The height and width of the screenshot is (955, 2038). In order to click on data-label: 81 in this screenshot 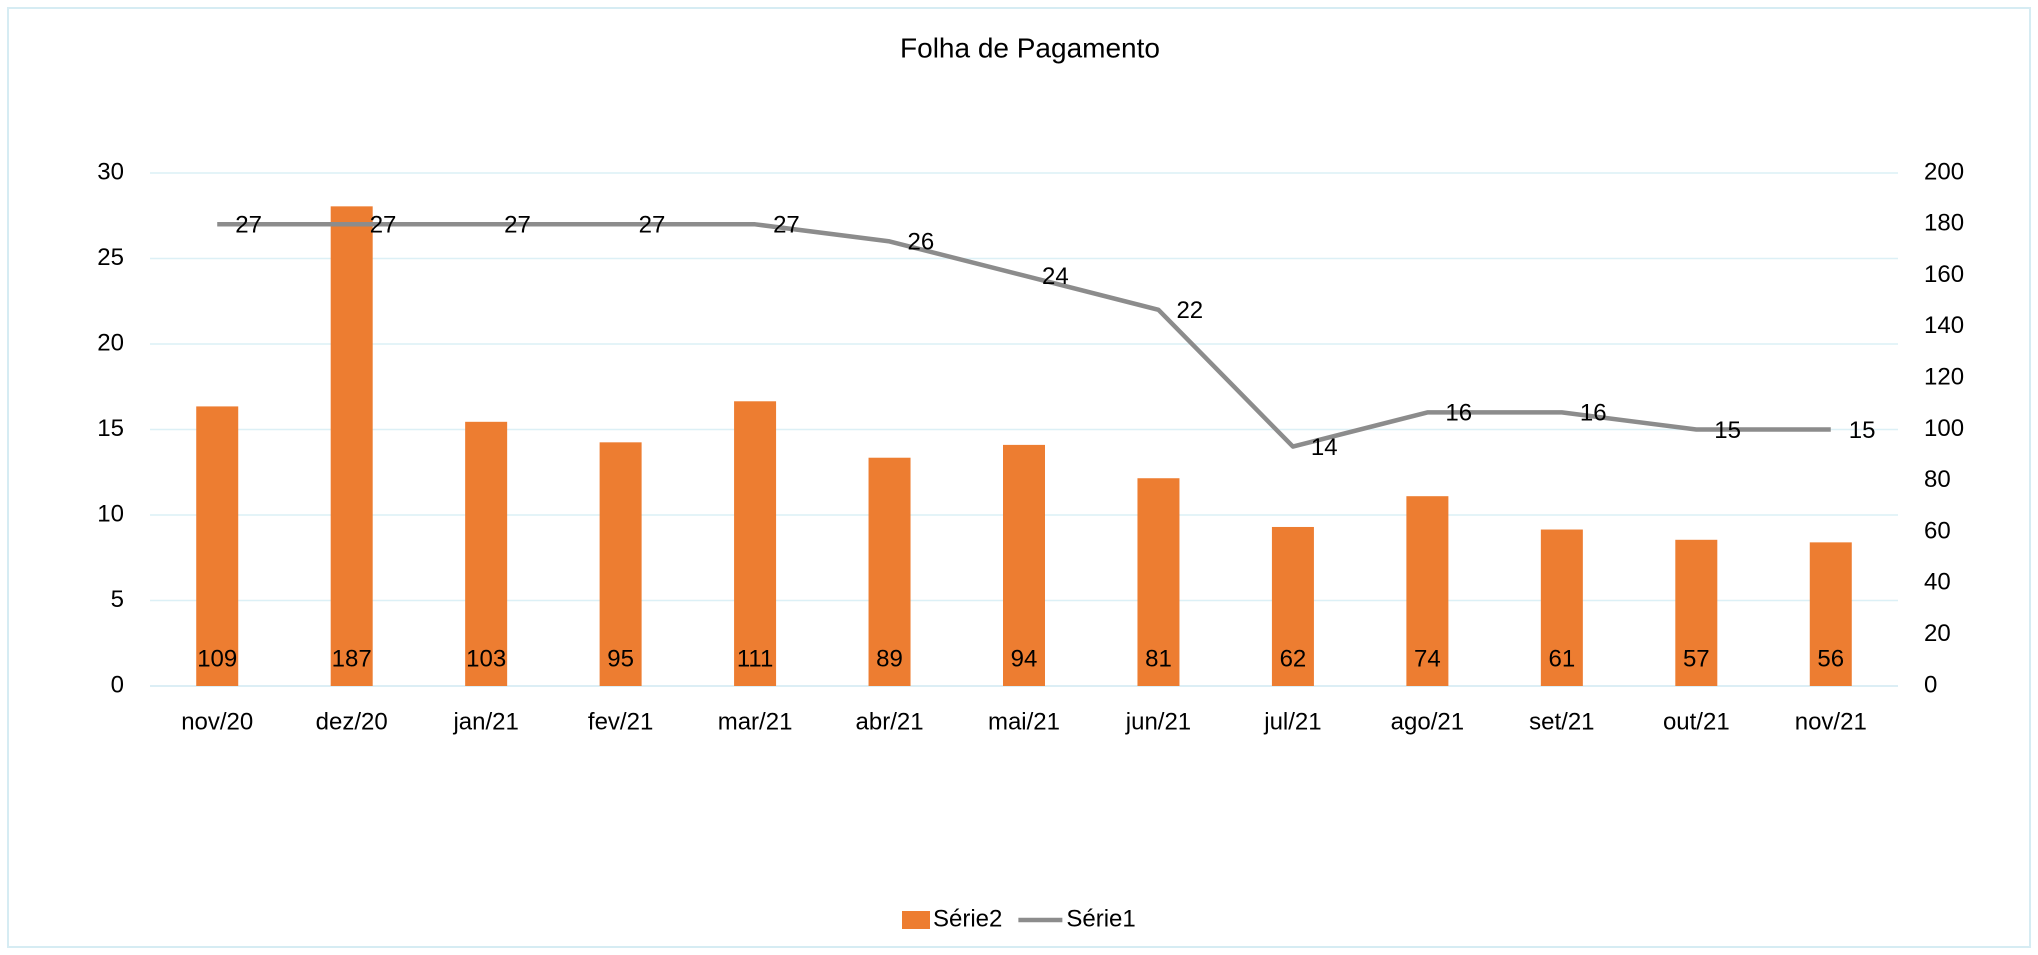, I will do `click(1158, 658)`.